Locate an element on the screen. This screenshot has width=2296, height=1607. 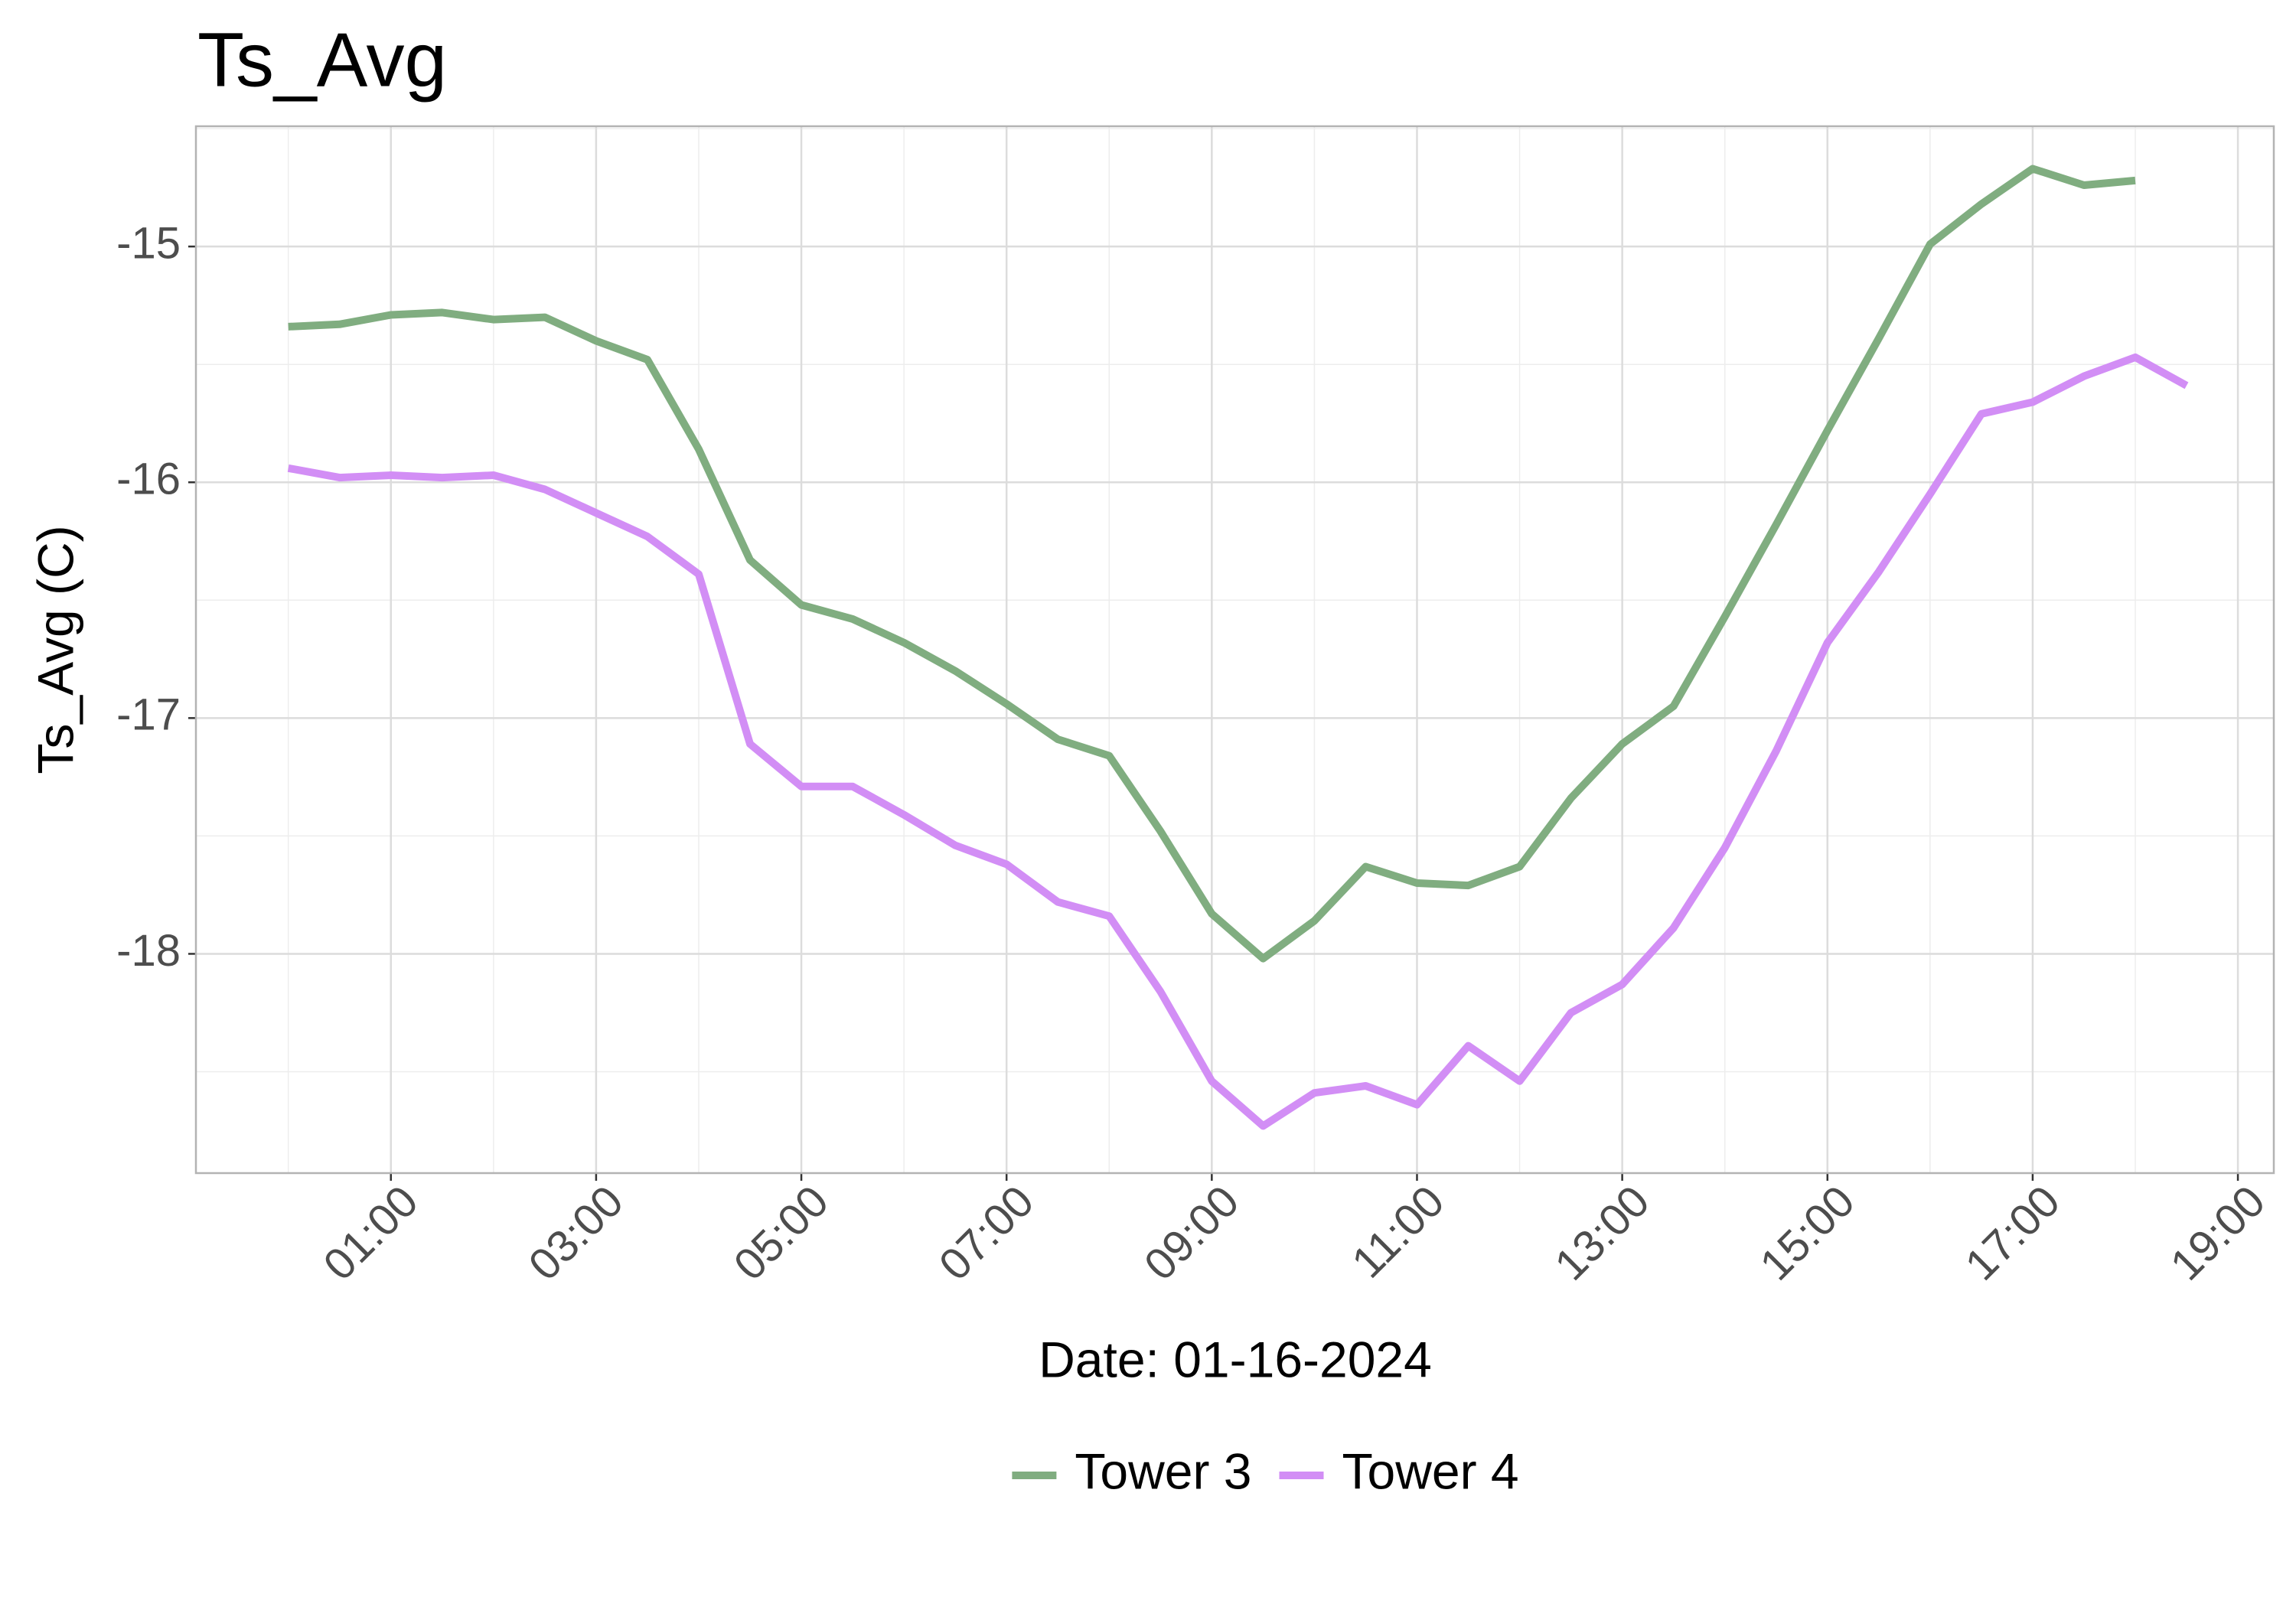
y-tick-label: -18 is located at coordinates (148, 951).